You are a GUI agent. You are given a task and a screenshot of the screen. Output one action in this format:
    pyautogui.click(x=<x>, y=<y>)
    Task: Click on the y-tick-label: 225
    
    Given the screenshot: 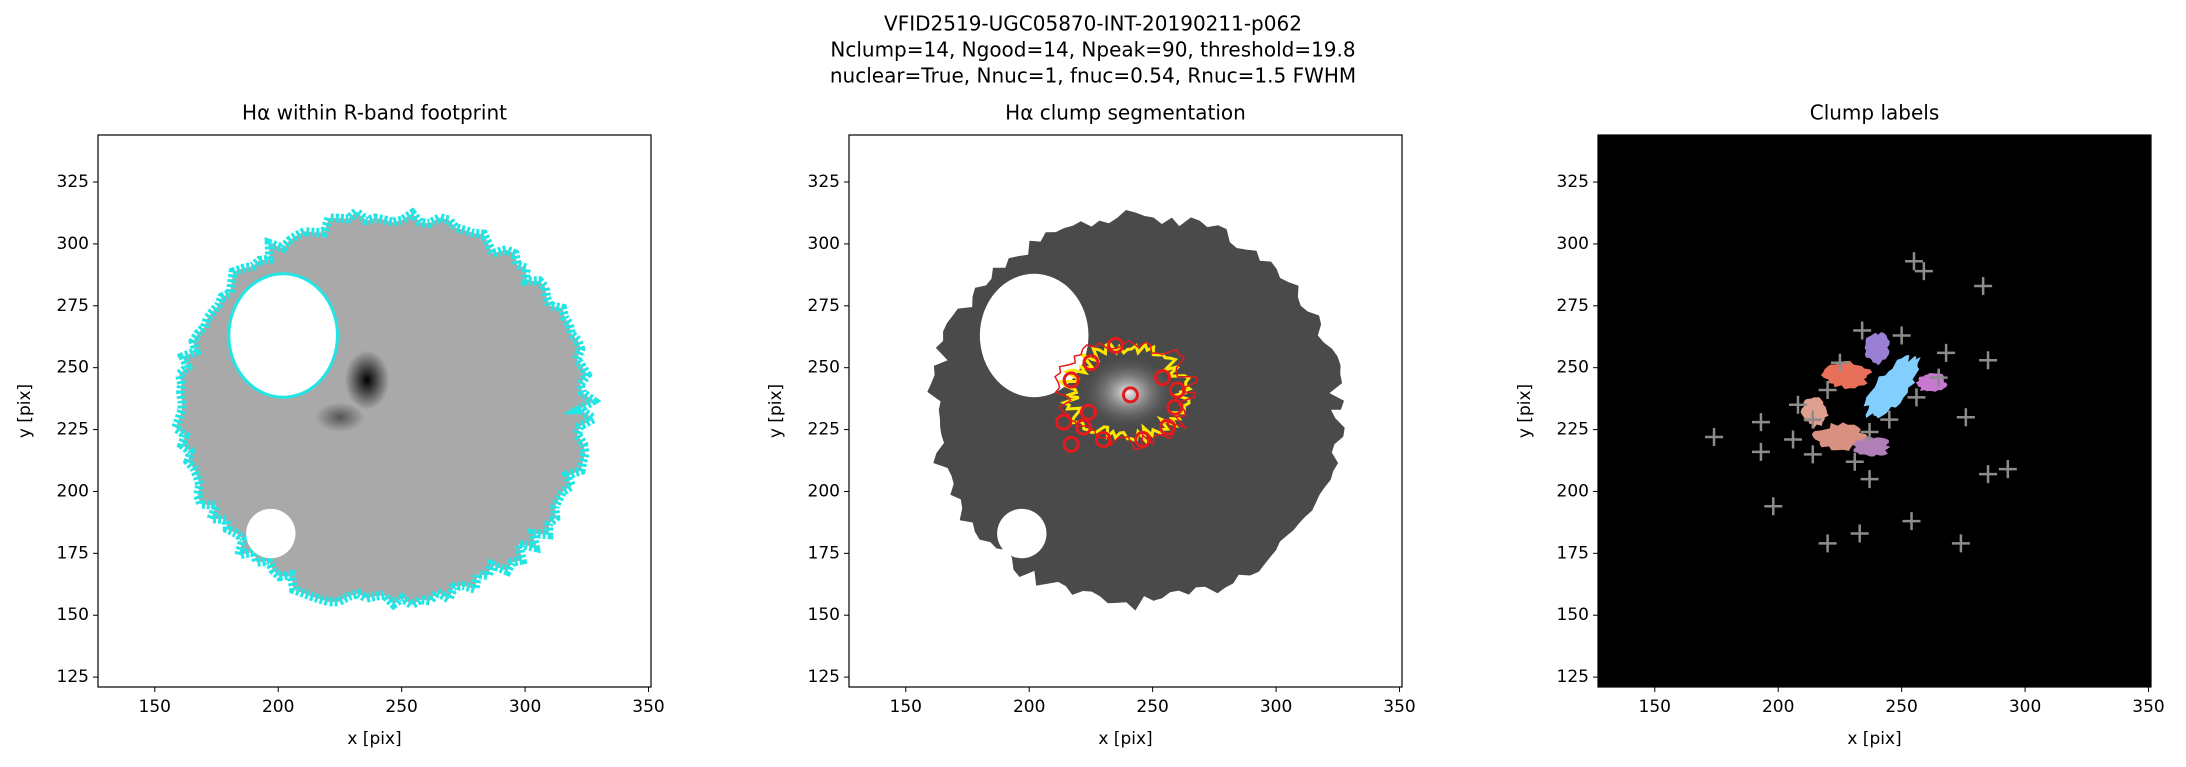 What is the action you would take?
    pyautogui.click(x=824, y=430)
    